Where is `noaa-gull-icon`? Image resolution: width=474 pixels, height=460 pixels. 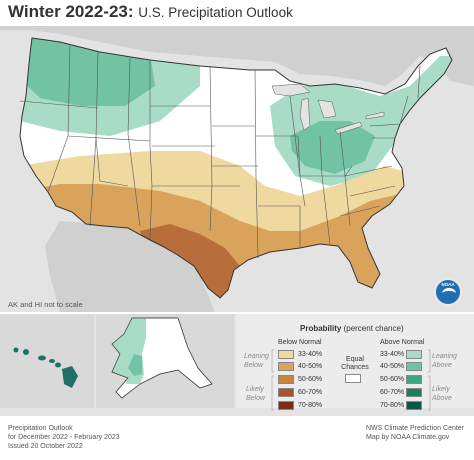 noaa-gull-icon is located at coordinates (449, 293).